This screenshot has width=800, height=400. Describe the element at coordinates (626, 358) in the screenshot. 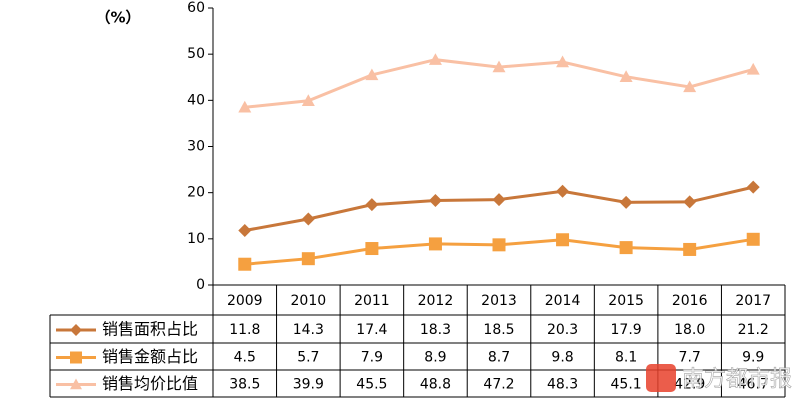

I see `data-label: 8.1` at that location.